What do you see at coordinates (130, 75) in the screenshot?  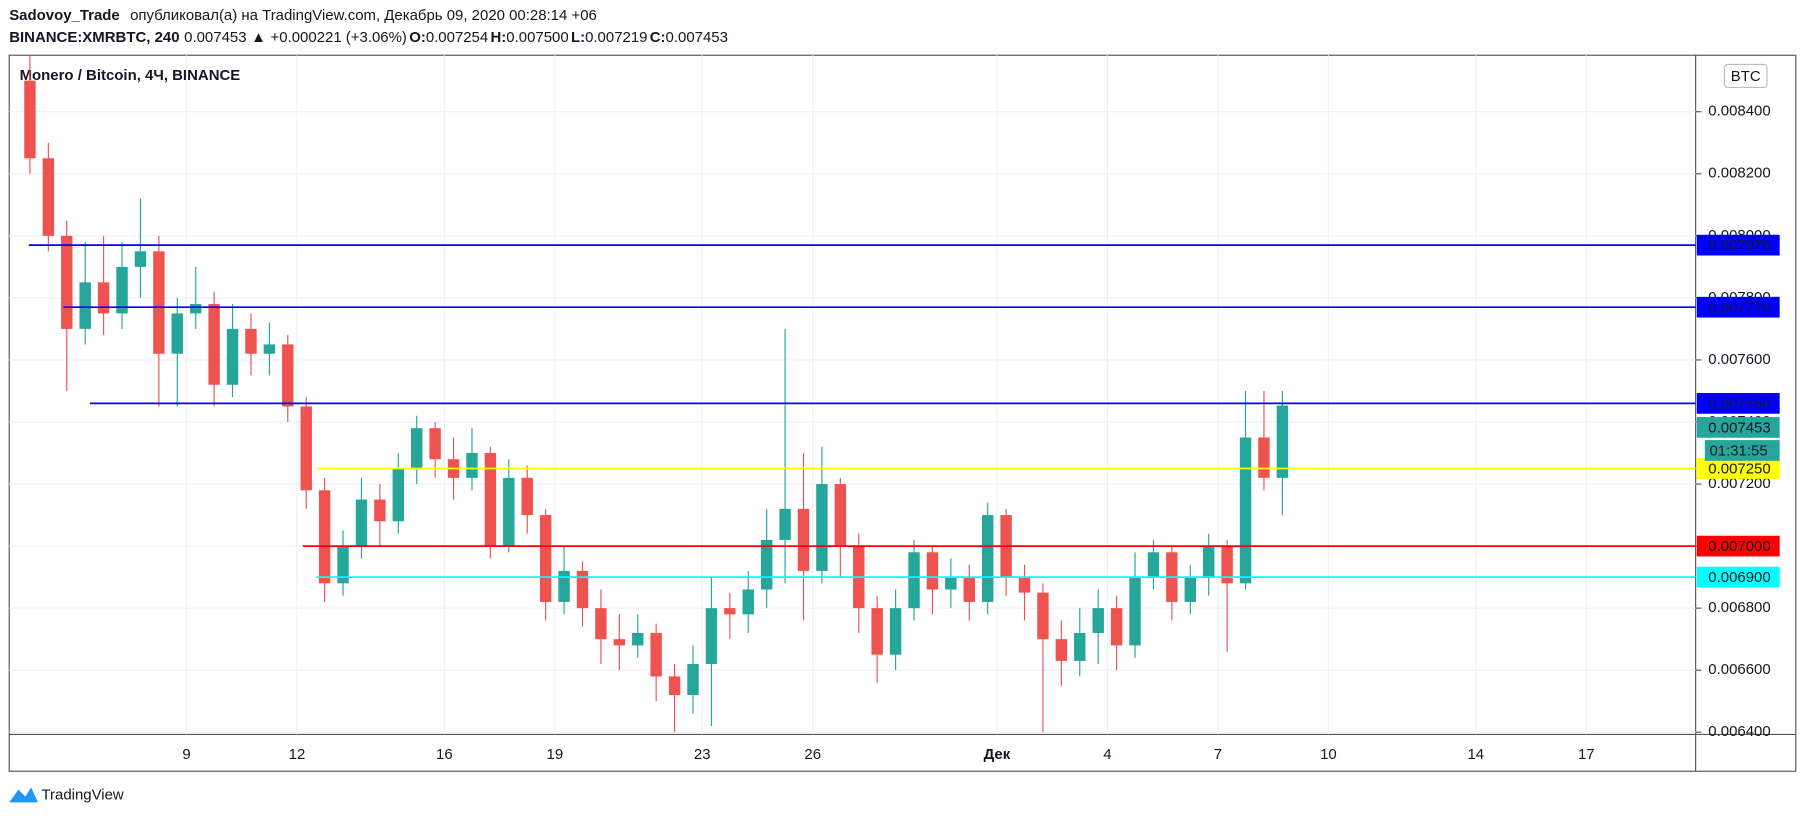 I see `legend-title: Monero / Bitcoin, 4Ч, BINANCE` at bounding box center [130, 75].